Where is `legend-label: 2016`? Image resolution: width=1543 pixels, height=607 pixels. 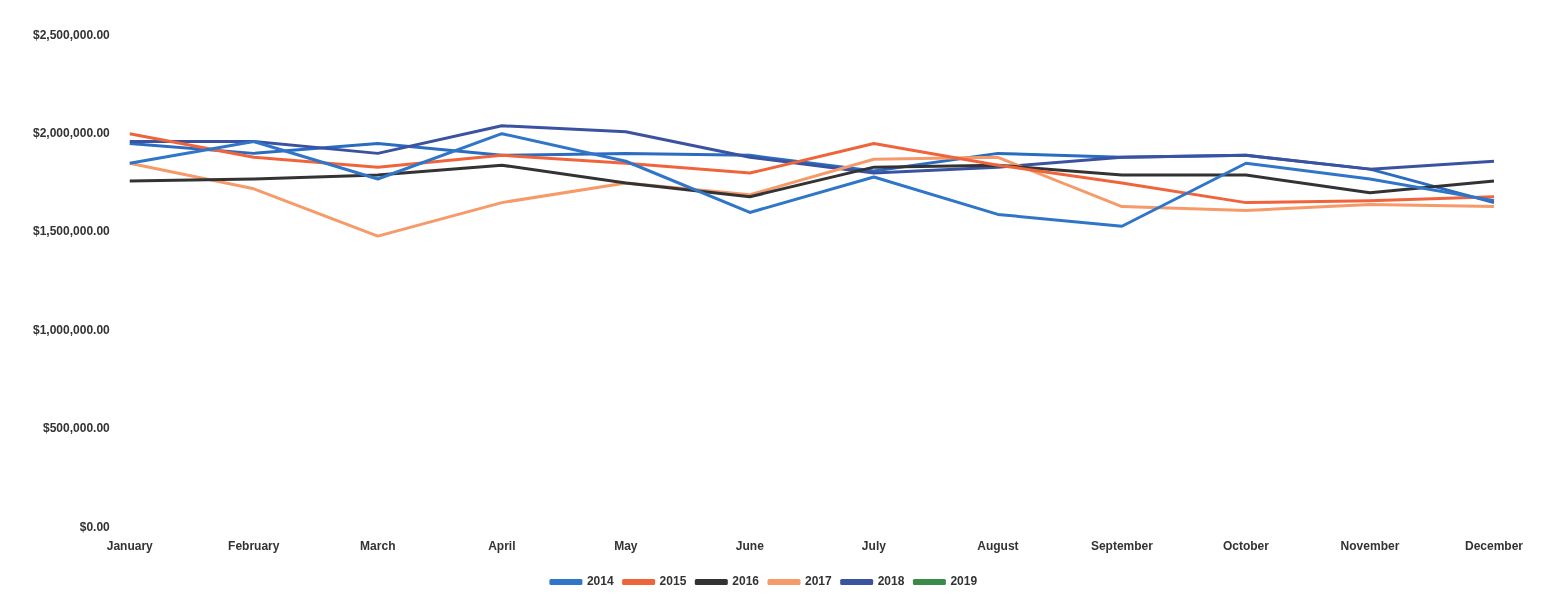
legend-label: 2016 is located at coordinates (746, 581).